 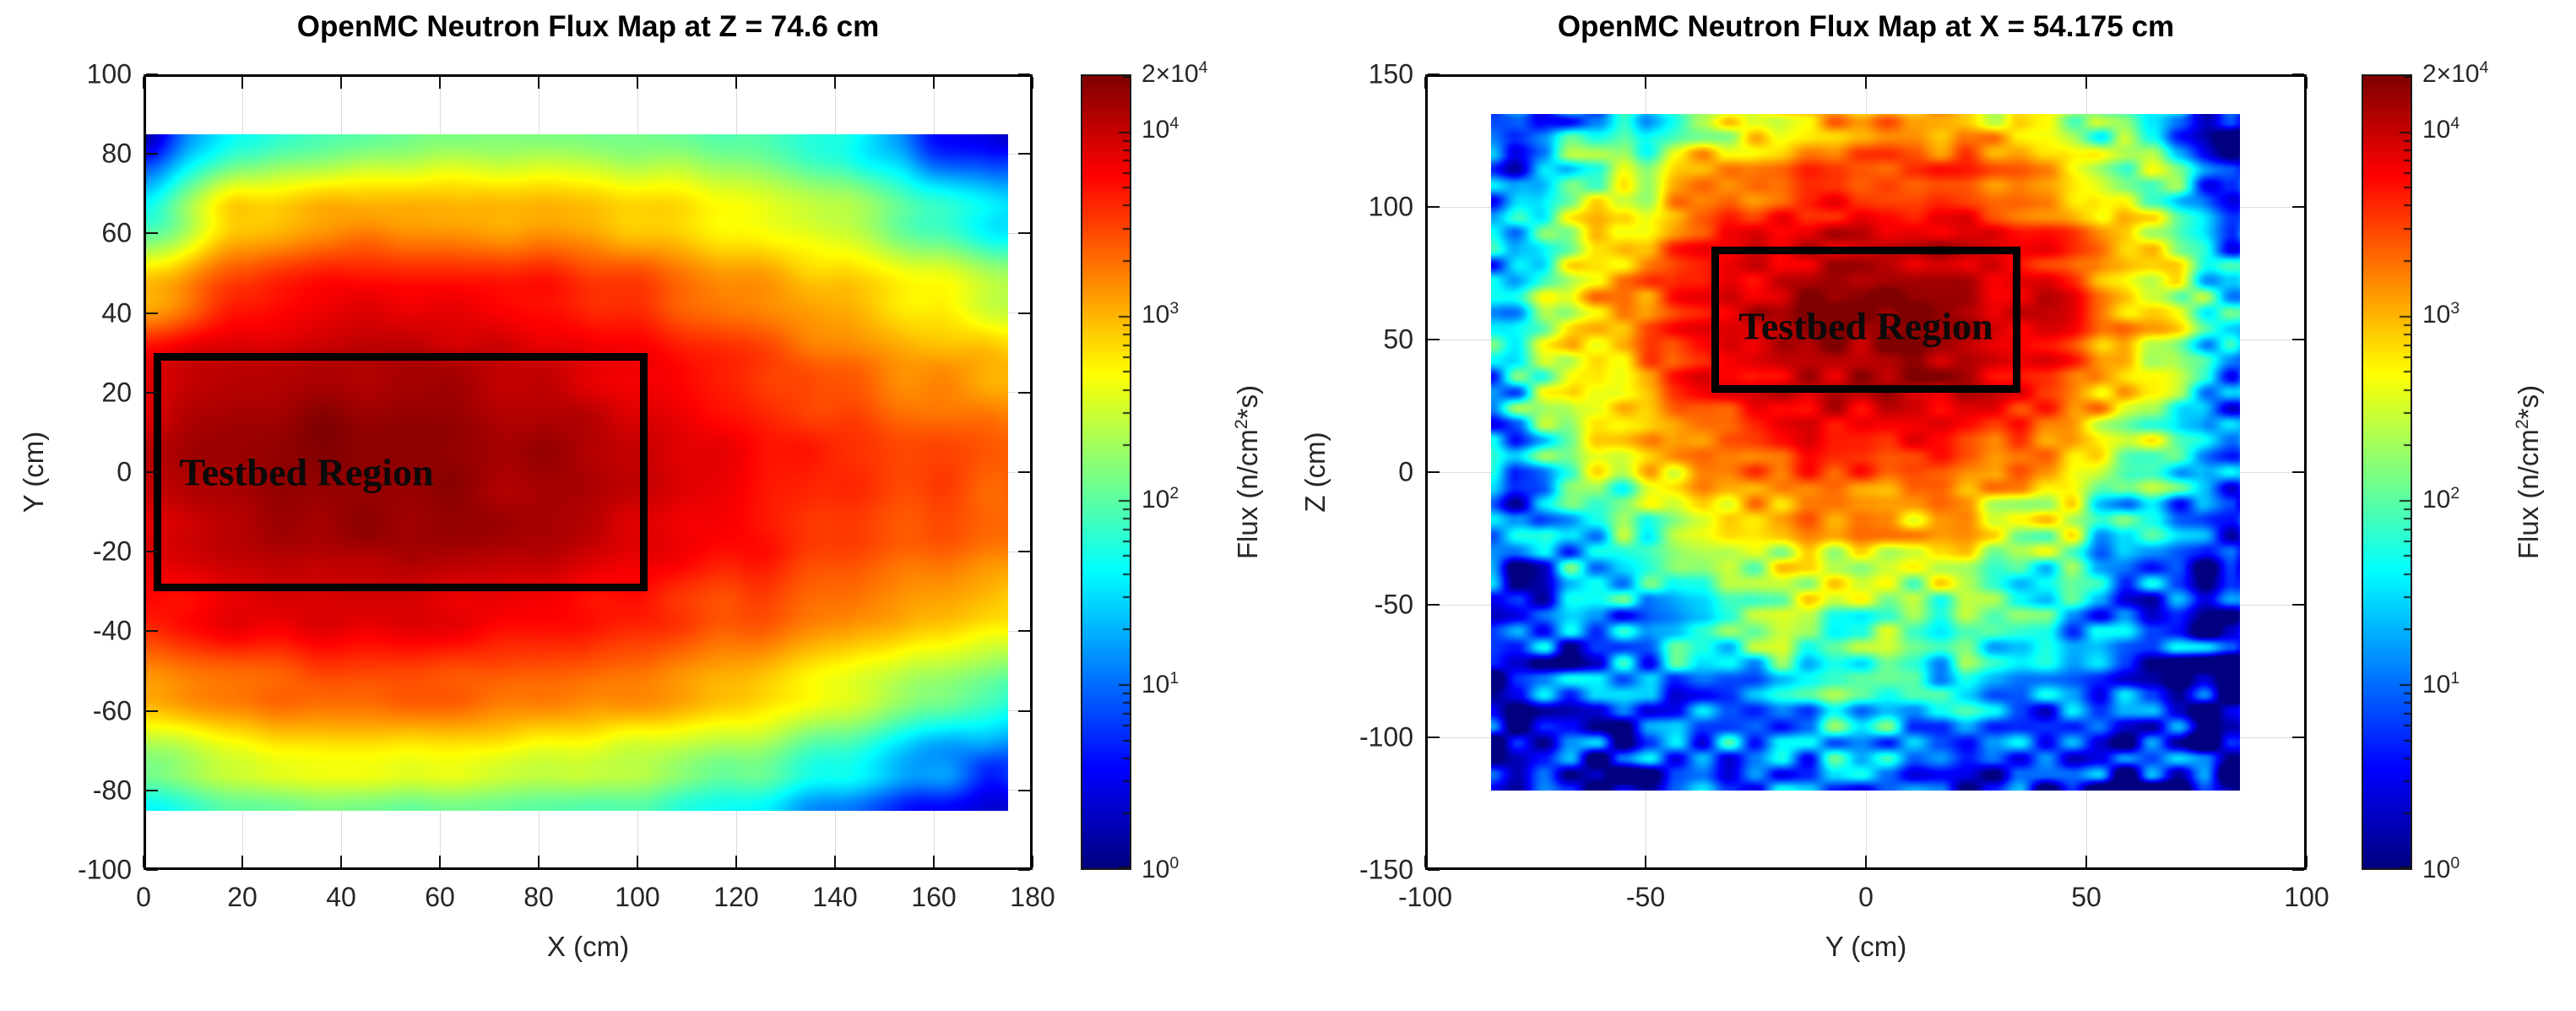 I want to click on panel0-title: OpenMC Neutron Flux Map at Z = 74.6 cm, so click(x=588, y=26).